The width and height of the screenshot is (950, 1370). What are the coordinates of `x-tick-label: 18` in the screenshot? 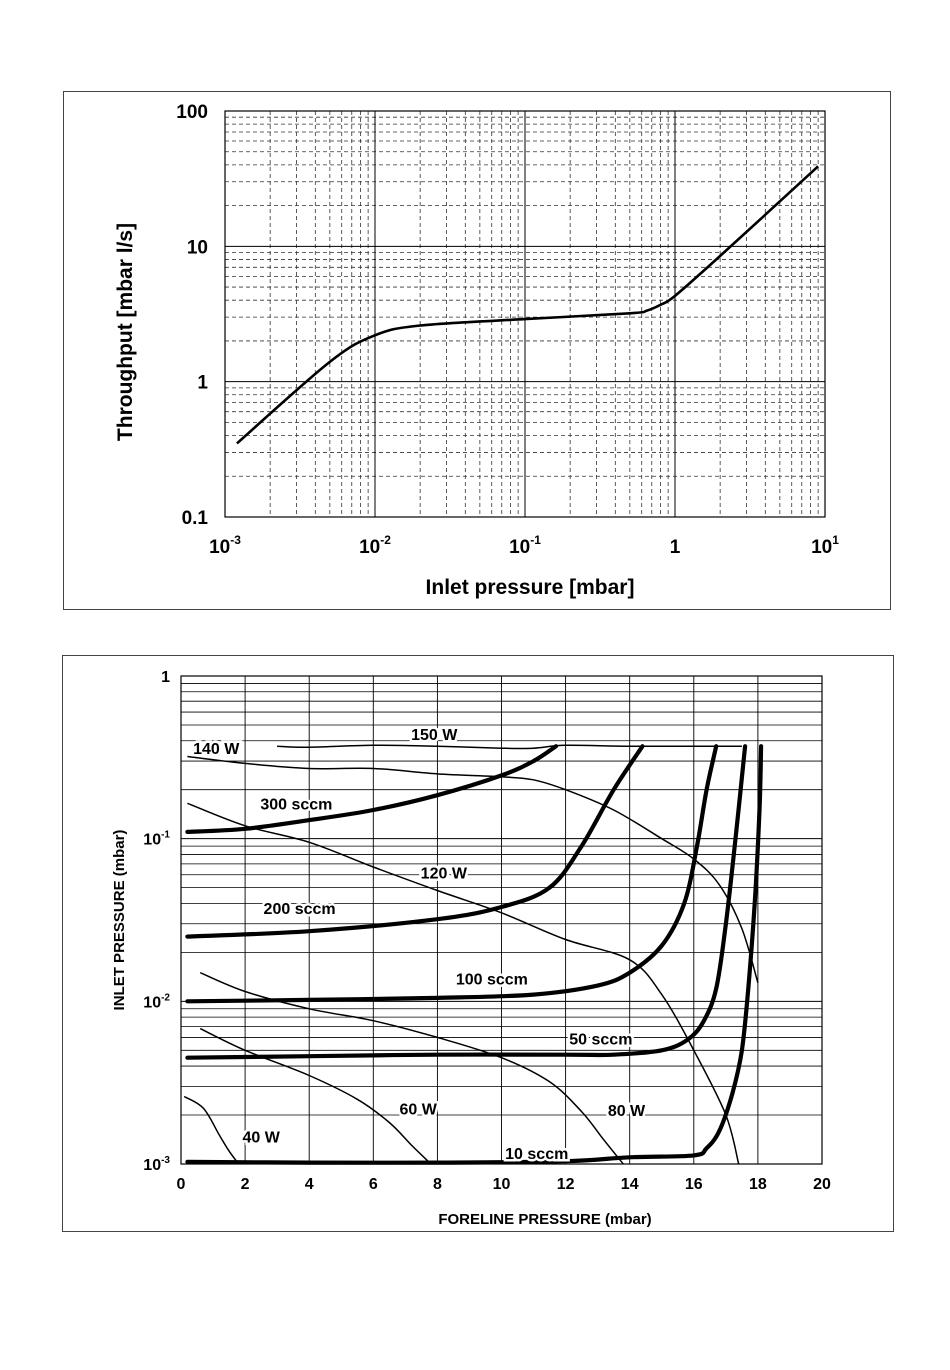 It's located at (758, 1184).